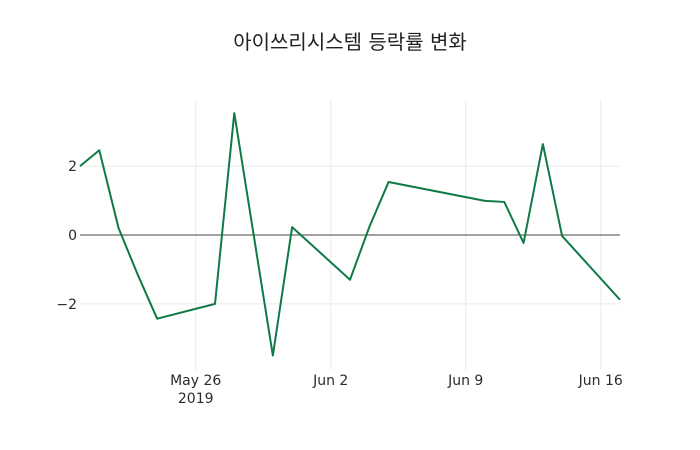  Describe the element at coordinates (72, 167) in the screenshot. I see `y-tick-label: 2` at that location.